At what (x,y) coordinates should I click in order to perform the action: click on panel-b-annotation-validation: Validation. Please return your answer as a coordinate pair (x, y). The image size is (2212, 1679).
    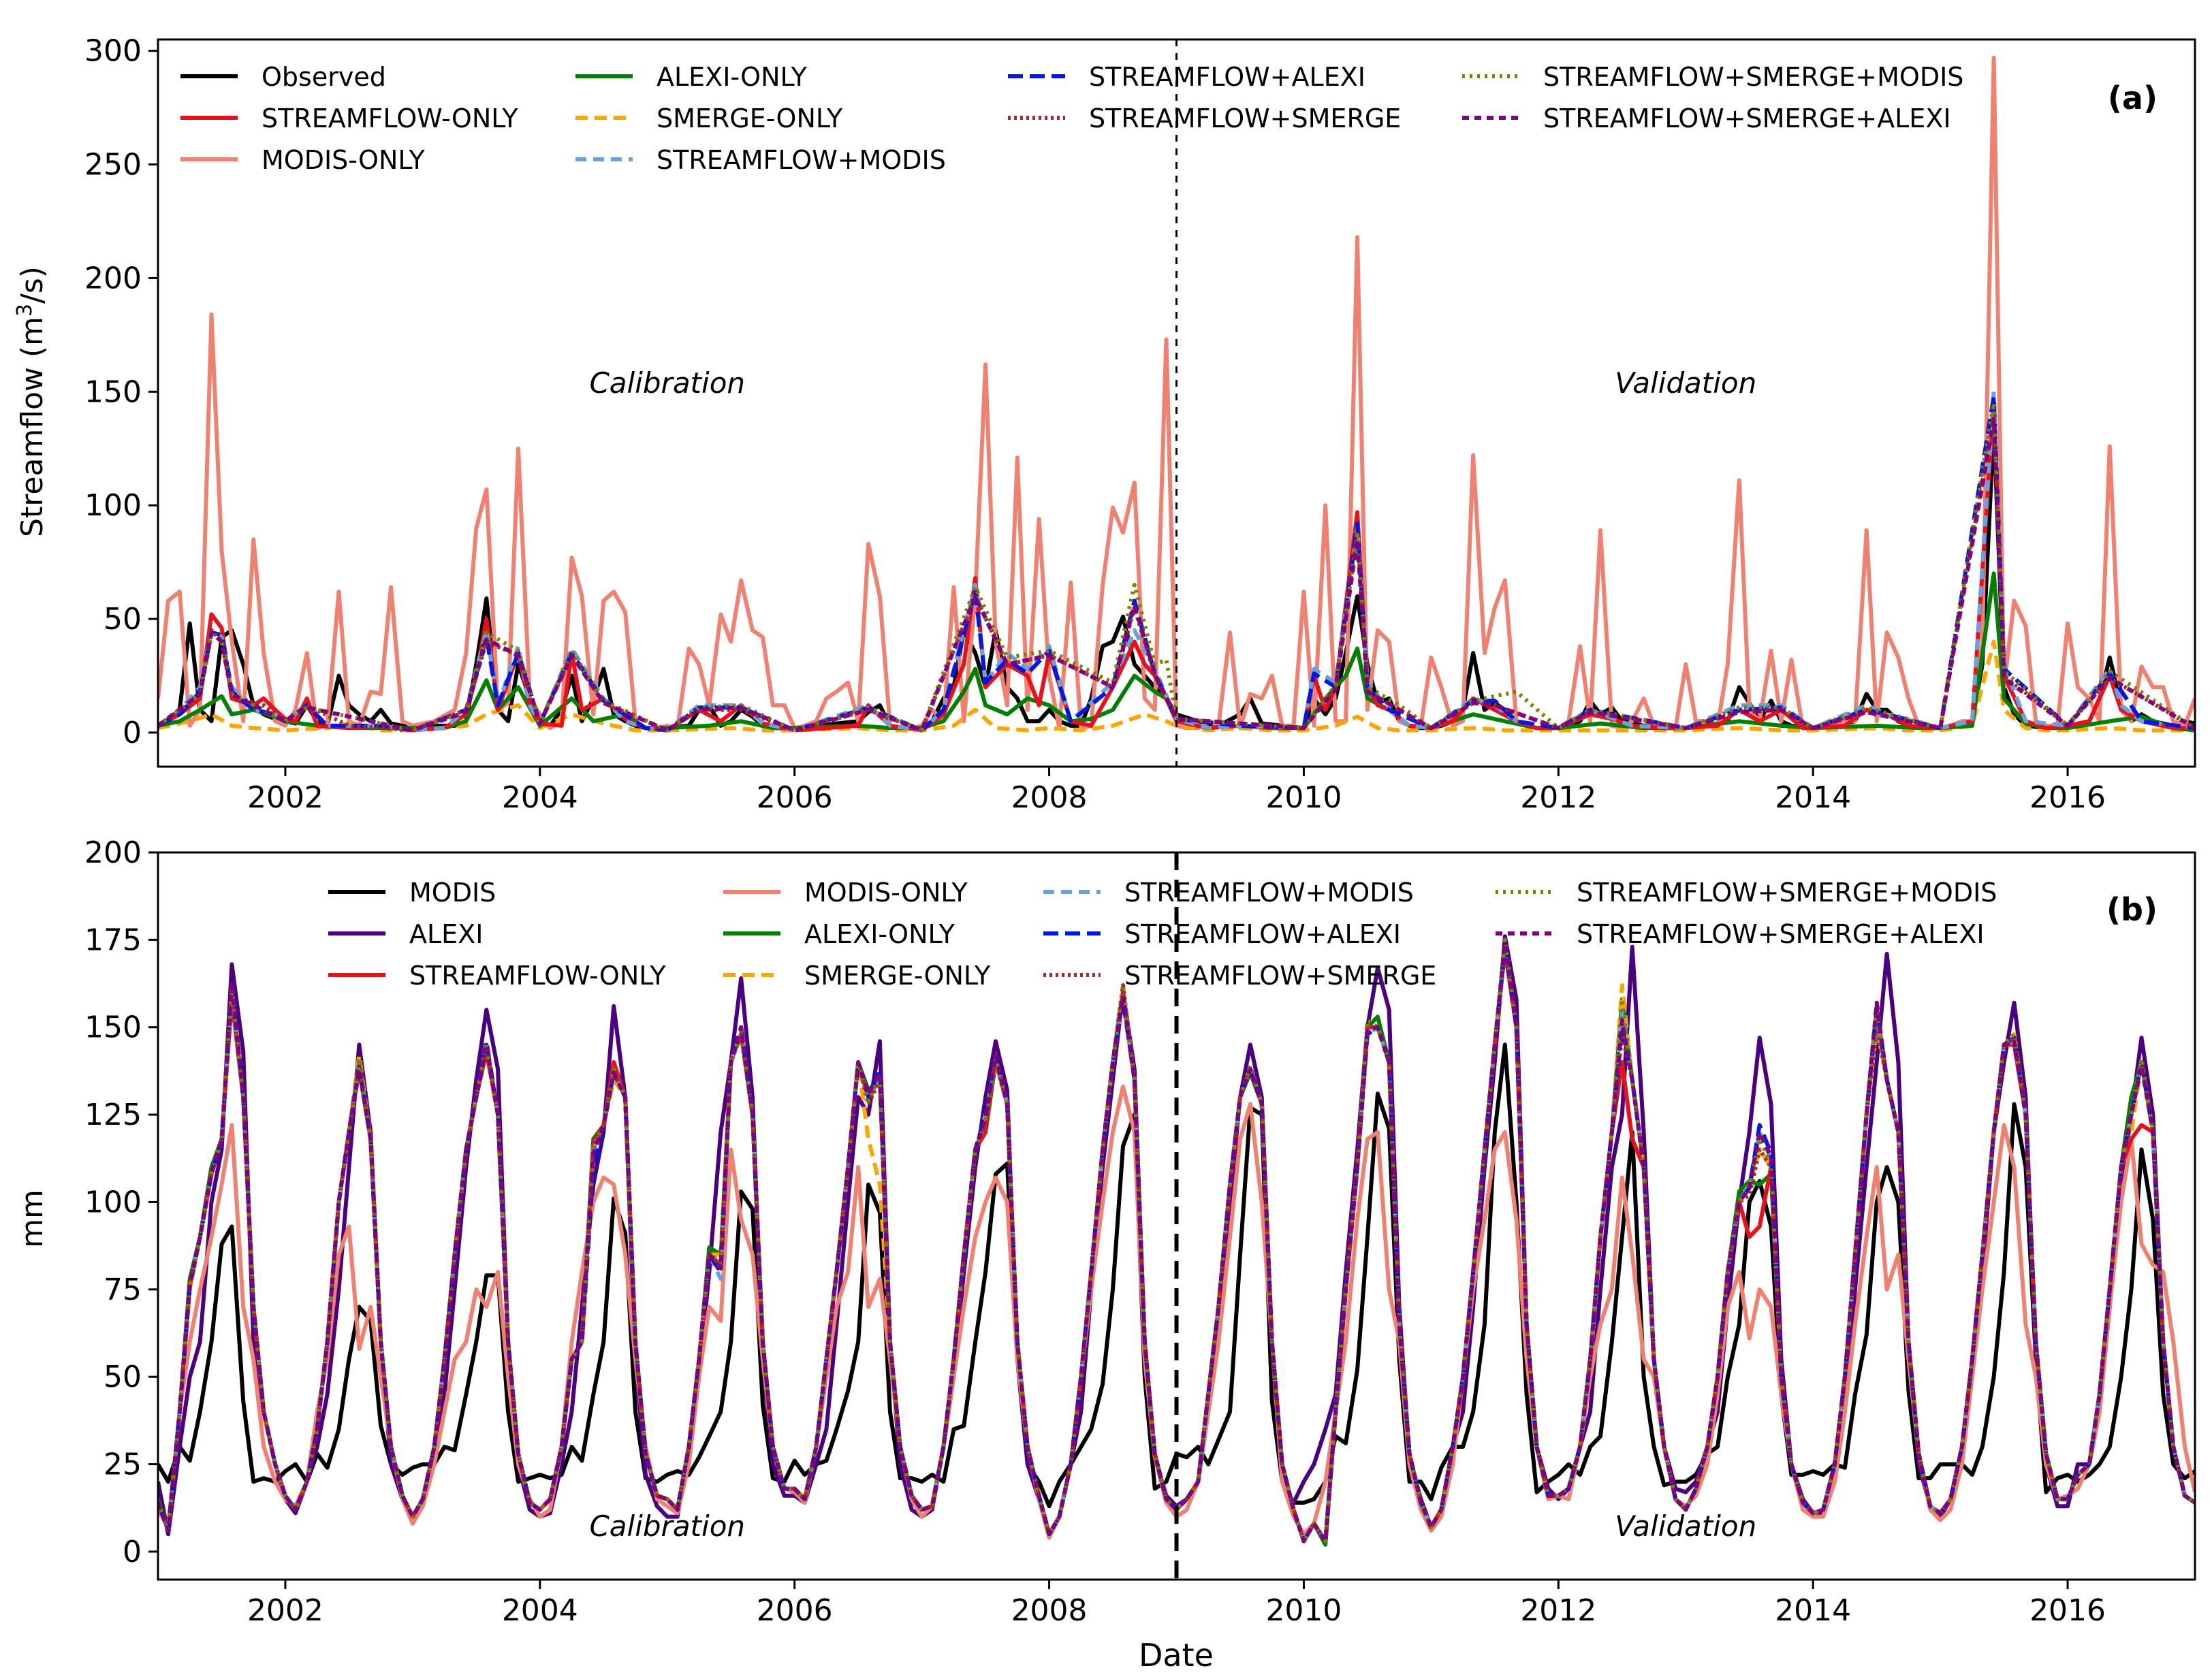
    Looking at the image, I should click on (1685, 1526).